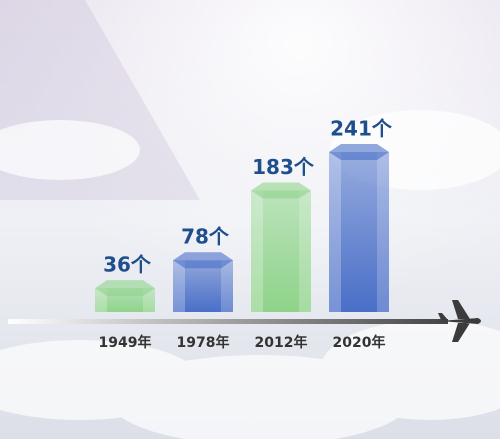 This screenshot has height=439, width=500. I want to click on category-label: 1949年, so click(125, 342).